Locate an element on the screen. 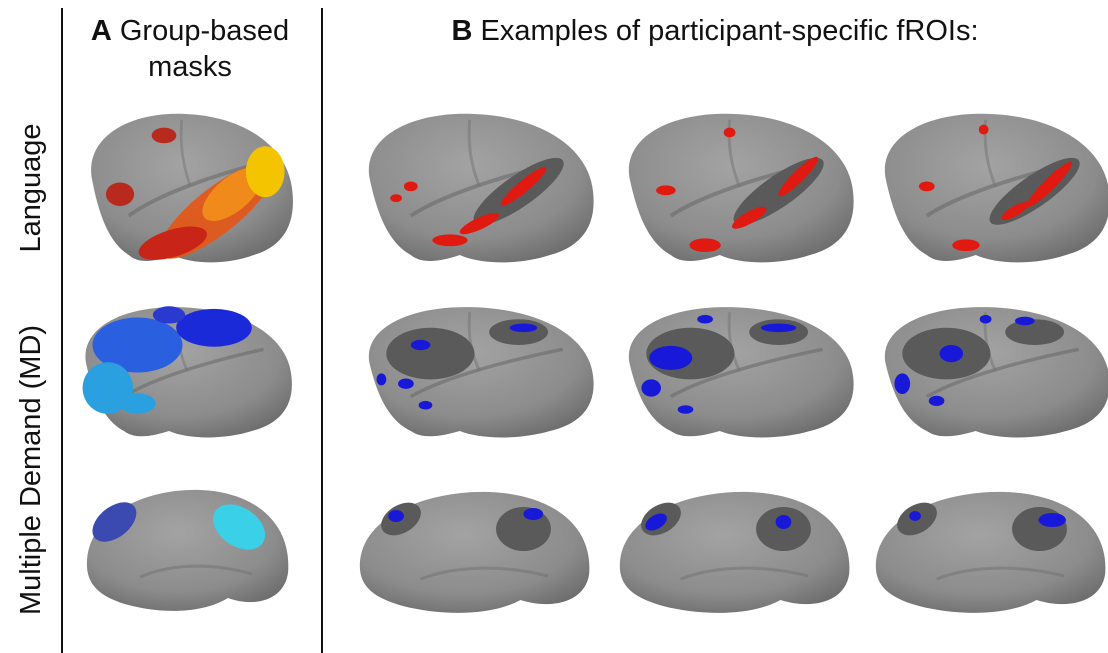 The image size is (1108, 653). row-label: Multiple Demand (MD) is located at coordinates (31, 470).